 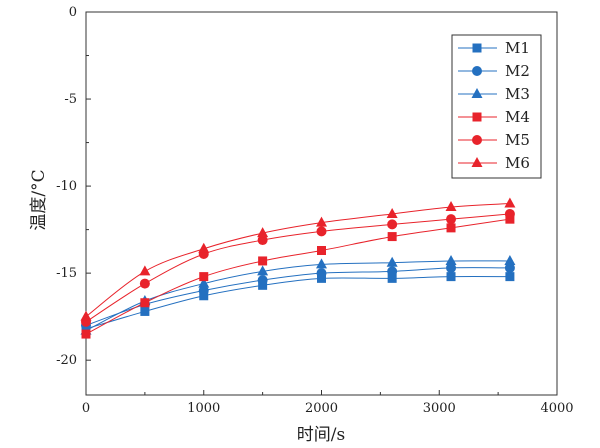 What do you see at coordinates (66, 360) in the screenshot?
I see `y-tick-label: -20` at bounding box center [66, 360].